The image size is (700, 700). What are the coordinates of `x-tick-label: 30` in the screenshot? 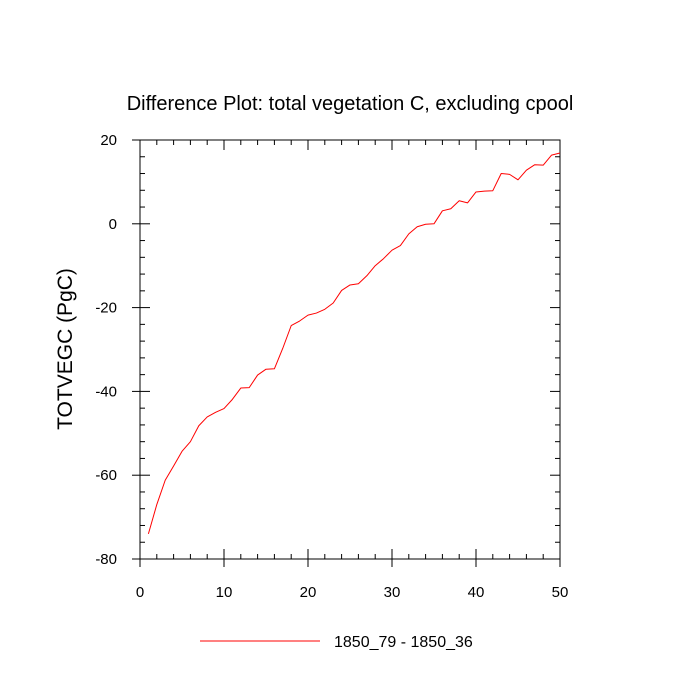 It's located at (392, 592).